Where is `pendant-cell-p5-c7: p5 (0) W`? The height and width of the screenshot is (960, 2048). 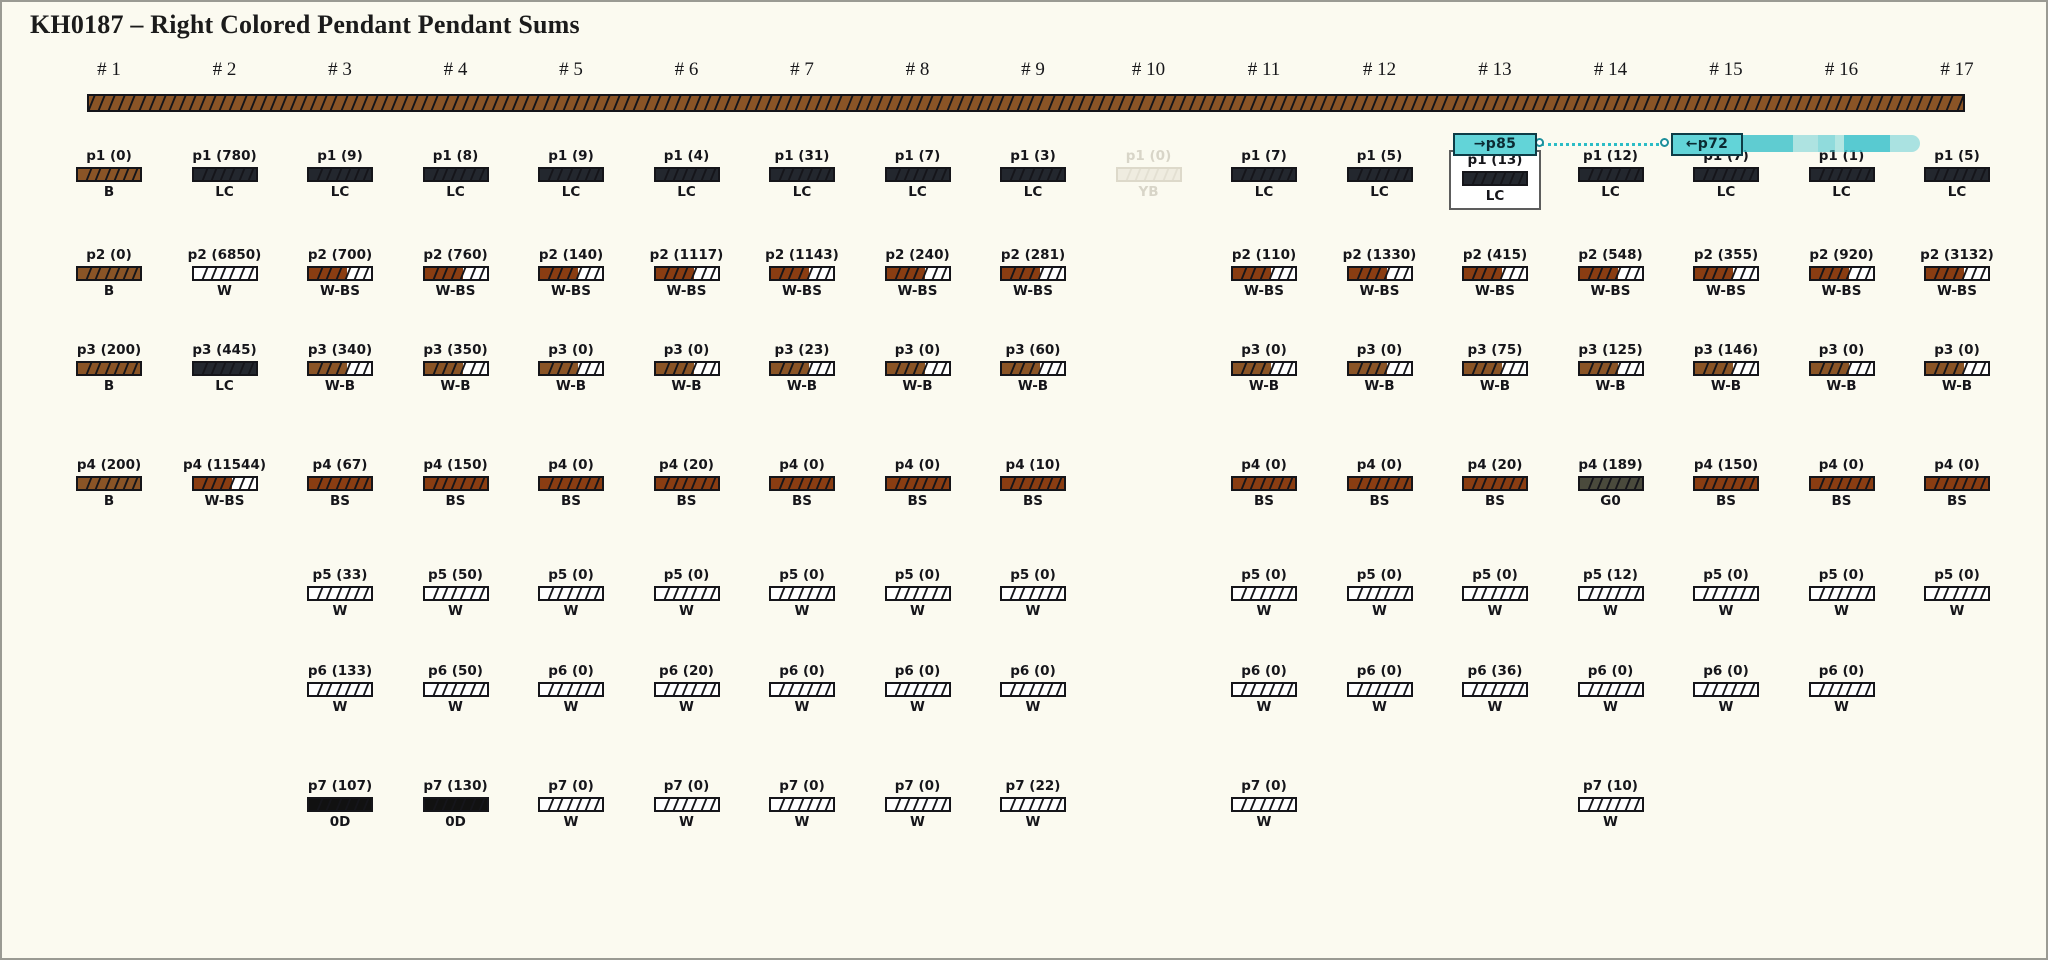
pendant-cell-p5-c7: p5 (0) W is located at coordinates (802, 593).